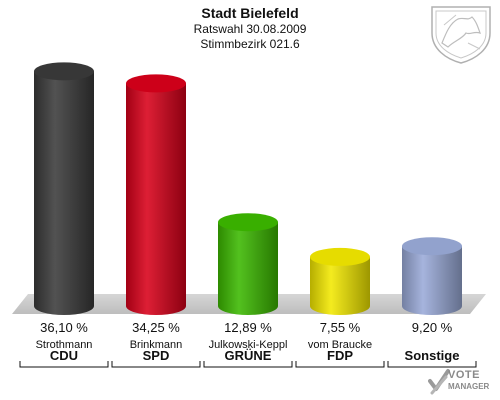 The image size is (500, 400). Describe the element at coordinates (432, 355) in the screenshot. I see `party-label: Sonstige` at that location.